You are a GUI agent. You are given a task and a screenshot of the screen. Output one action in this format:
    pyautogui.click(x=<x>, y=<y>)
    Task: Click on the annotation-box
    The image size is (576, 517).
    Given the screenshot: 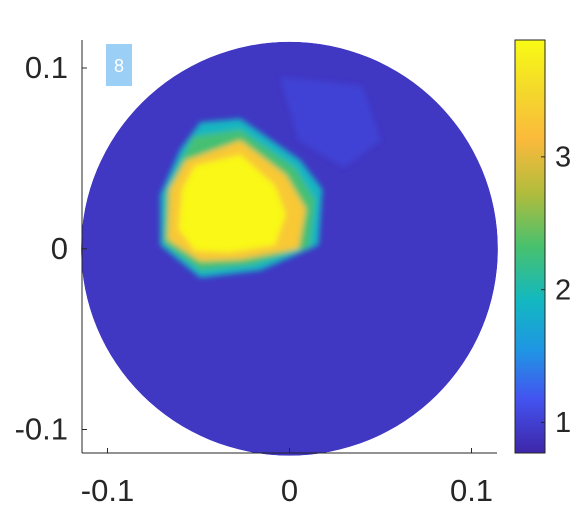 What is the action you would take?
    pyautogui.click(x=119, y=65)
    